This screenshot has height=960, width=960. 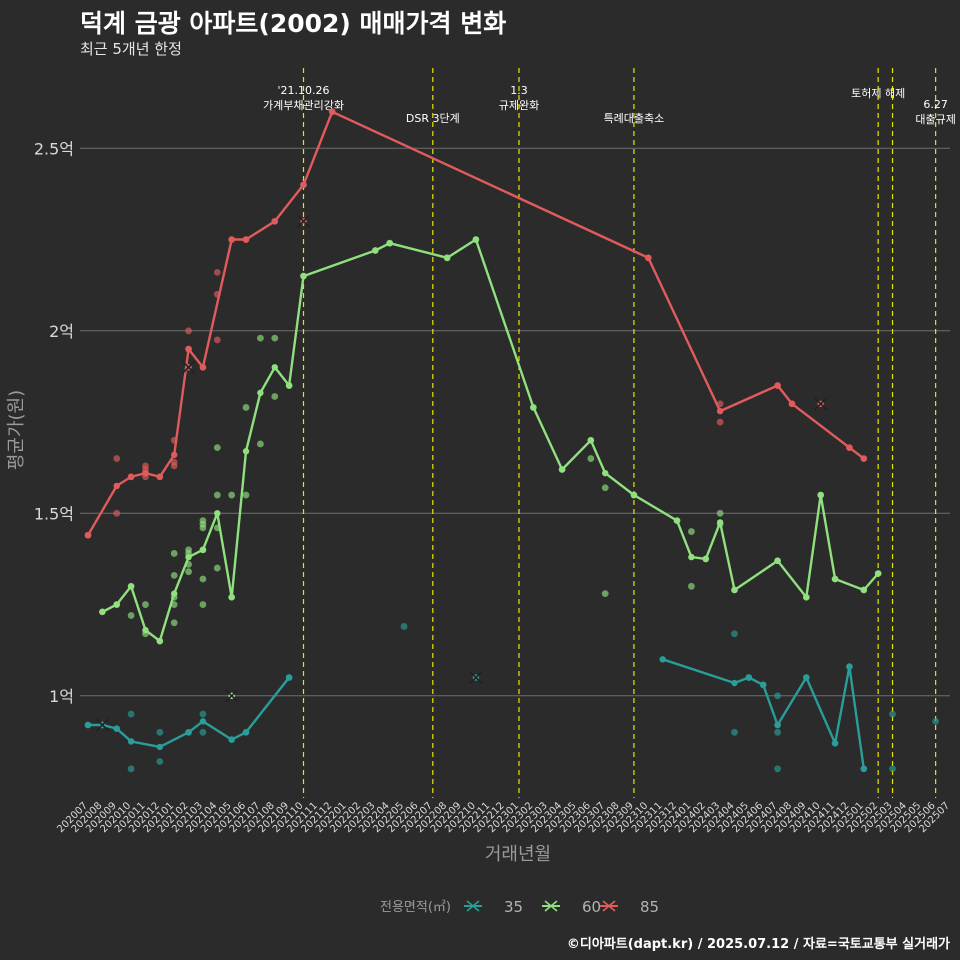 I want to click on chart-title: 덕계 금광 아파트(2002) 매매가격 변화, so click(x=293, y=23).